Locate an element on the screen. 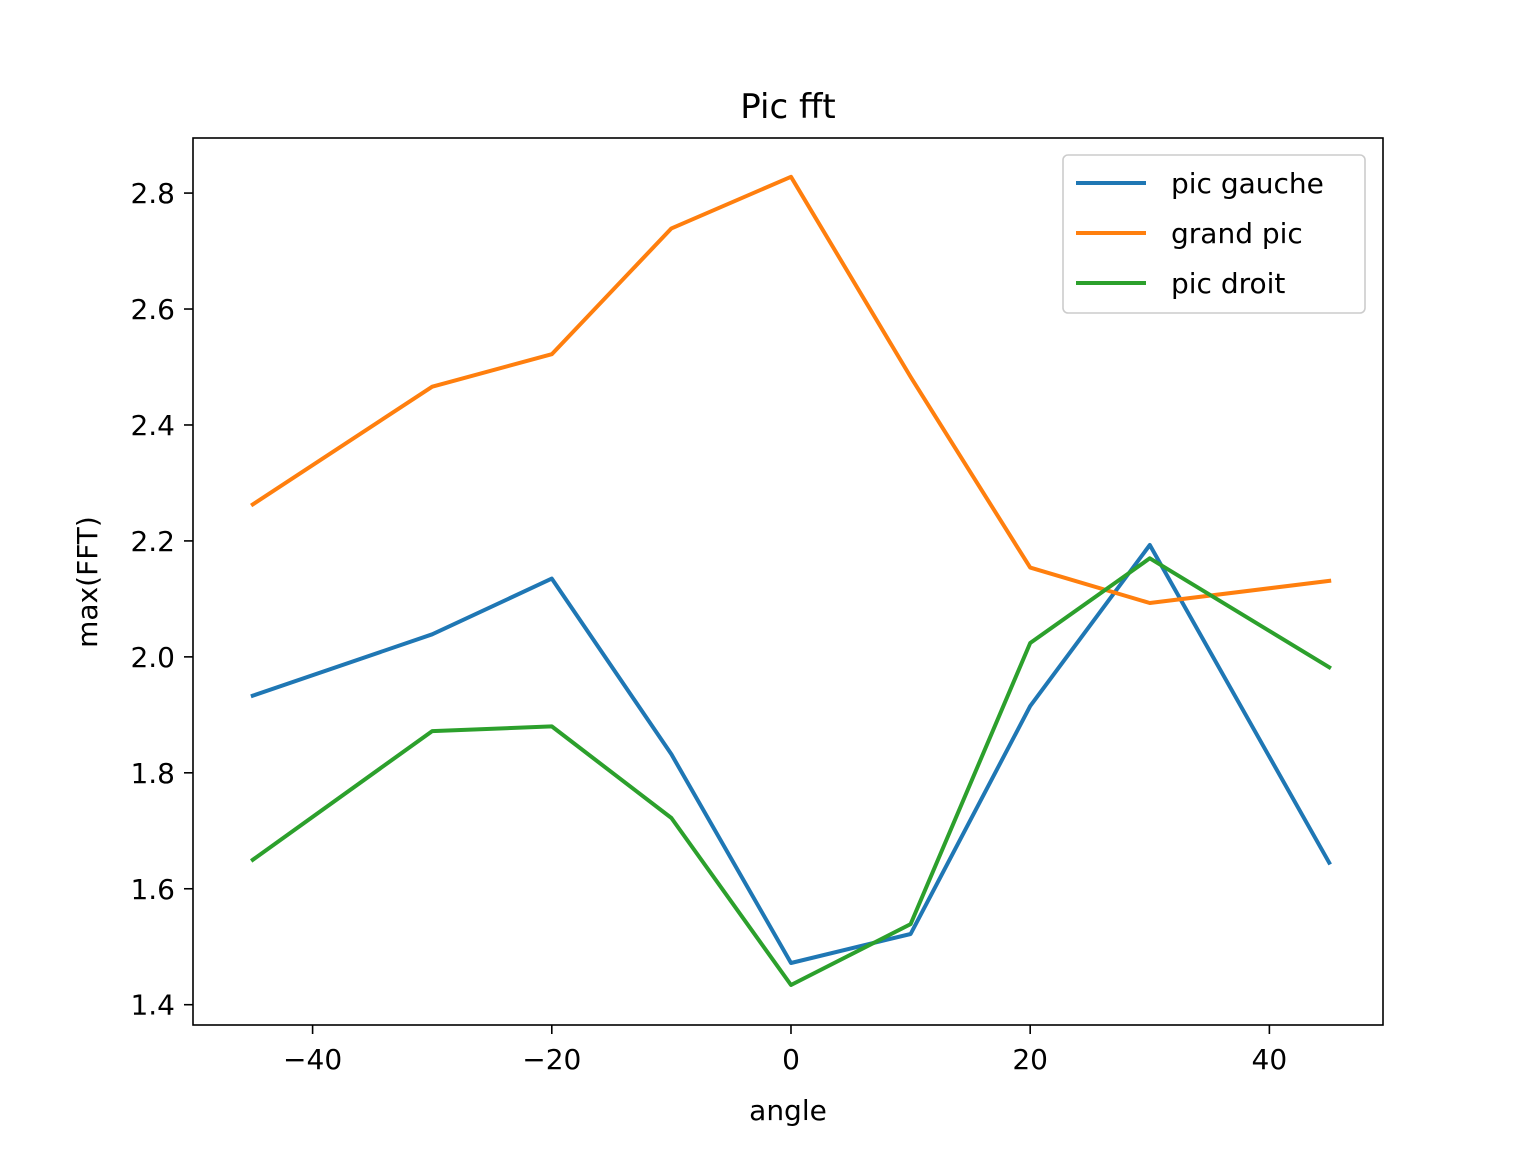 The image size is (1536, 1152). y-tick-label: 2.8 is located at coordinates (152, 193).